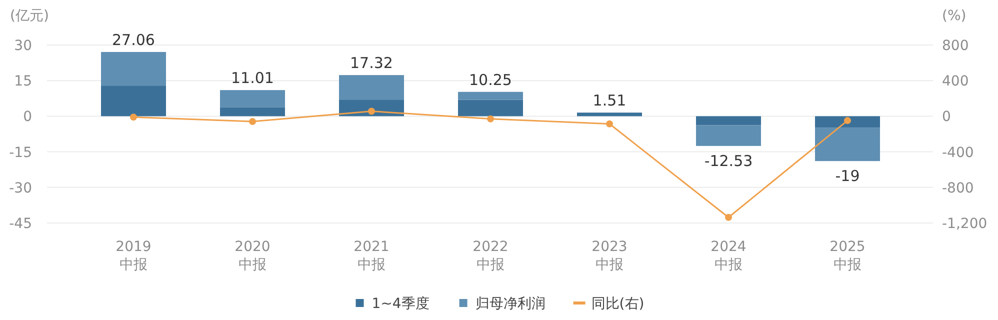 Image resolution: width=998 pixels, height=320 pixels. Describe the element at coordinates (27, 117) in the screenshot. I see `y-tick-label: 0` at that location.